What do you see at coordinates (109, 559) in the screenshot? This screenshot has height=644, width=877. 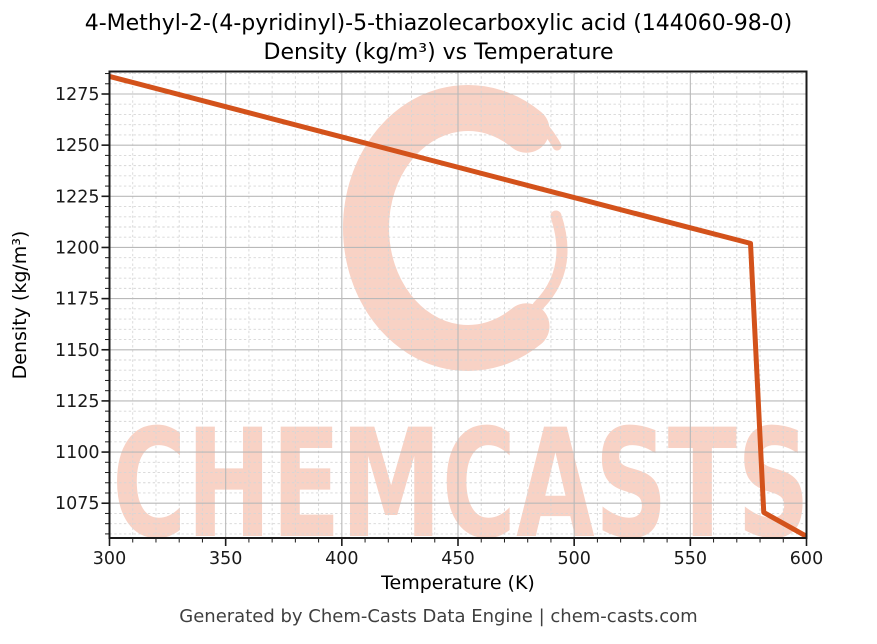 I see `x-tick-label: 300` at bounding box center [109, 559].